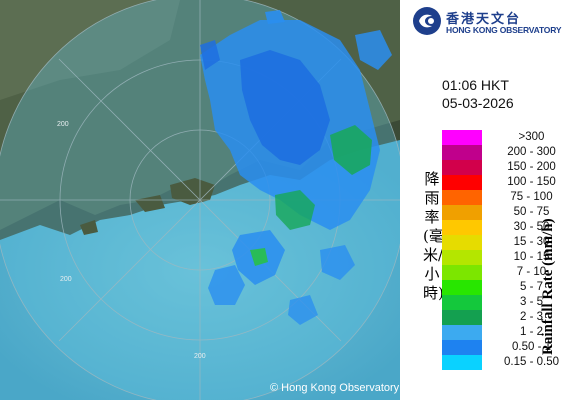 Image resolution: width=577 pixels, height=400 pixels. Describe the element at coordinates (509, 272) in the screenshot. I see `legend-row: 7 - 10` at that location.